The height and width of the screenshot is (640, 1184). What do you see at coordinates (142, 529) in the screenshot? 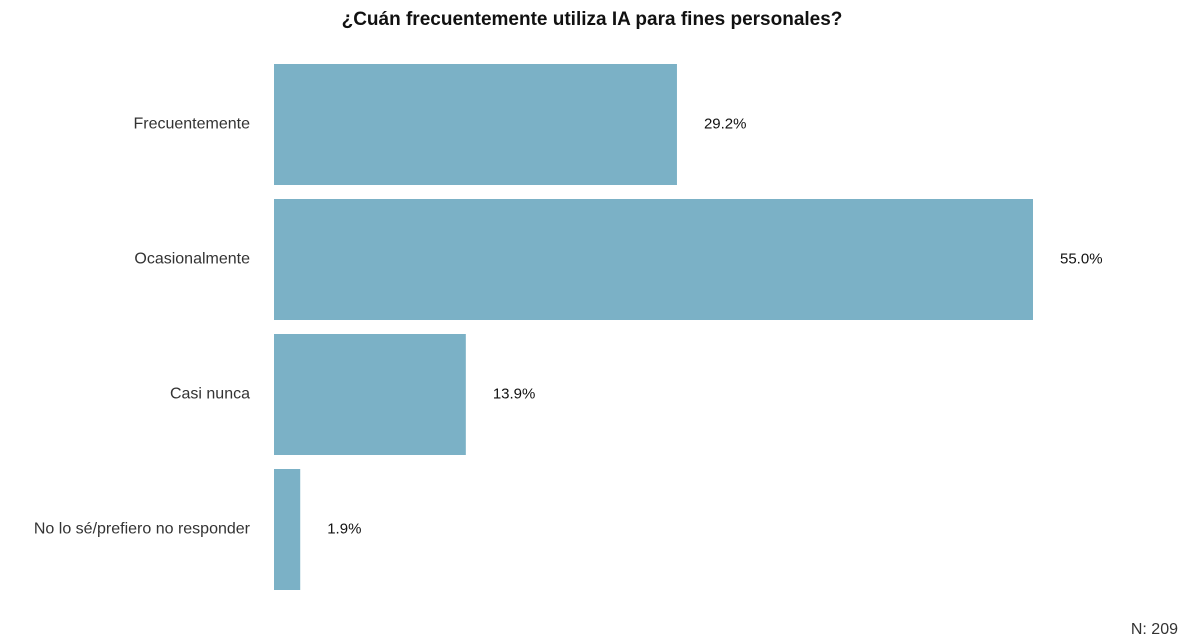
I see `category-label: No lo sé/prefiero no responder` at bounding box center [142, 529].